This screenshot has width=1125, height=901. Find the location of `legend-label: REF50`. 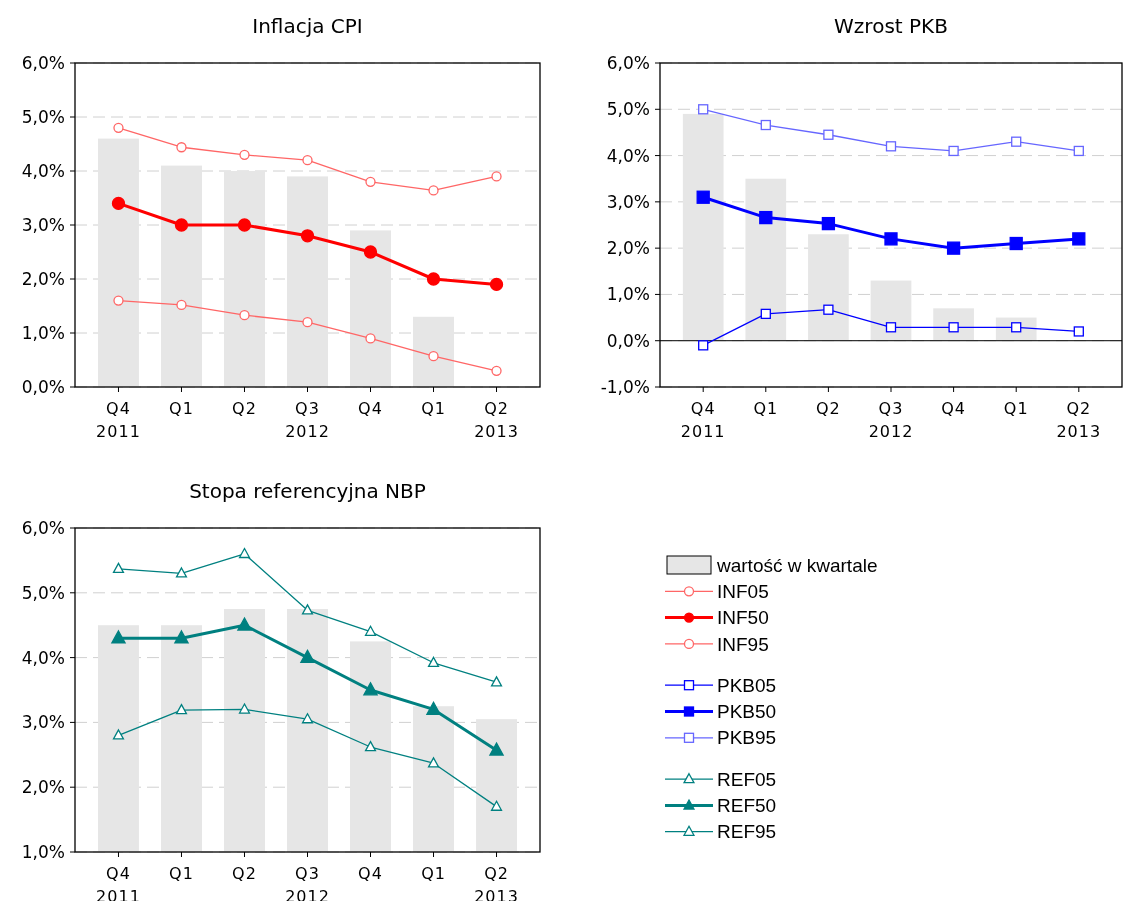

legend-label: REF50 is located at coordinates (747, 806).